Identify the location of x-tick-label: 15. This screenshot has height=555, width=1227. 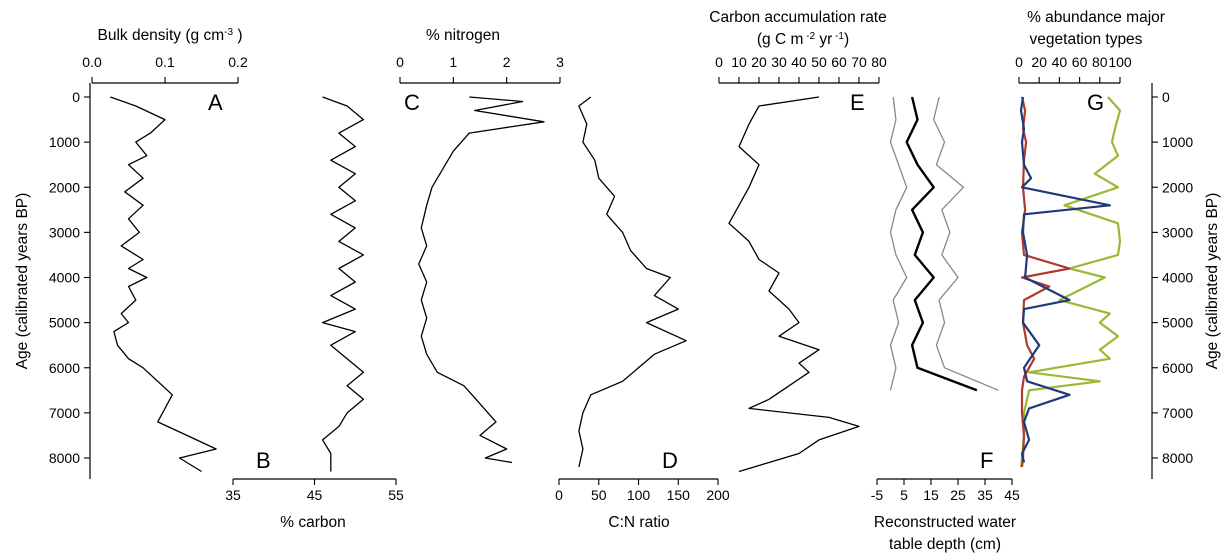
(931, 495).